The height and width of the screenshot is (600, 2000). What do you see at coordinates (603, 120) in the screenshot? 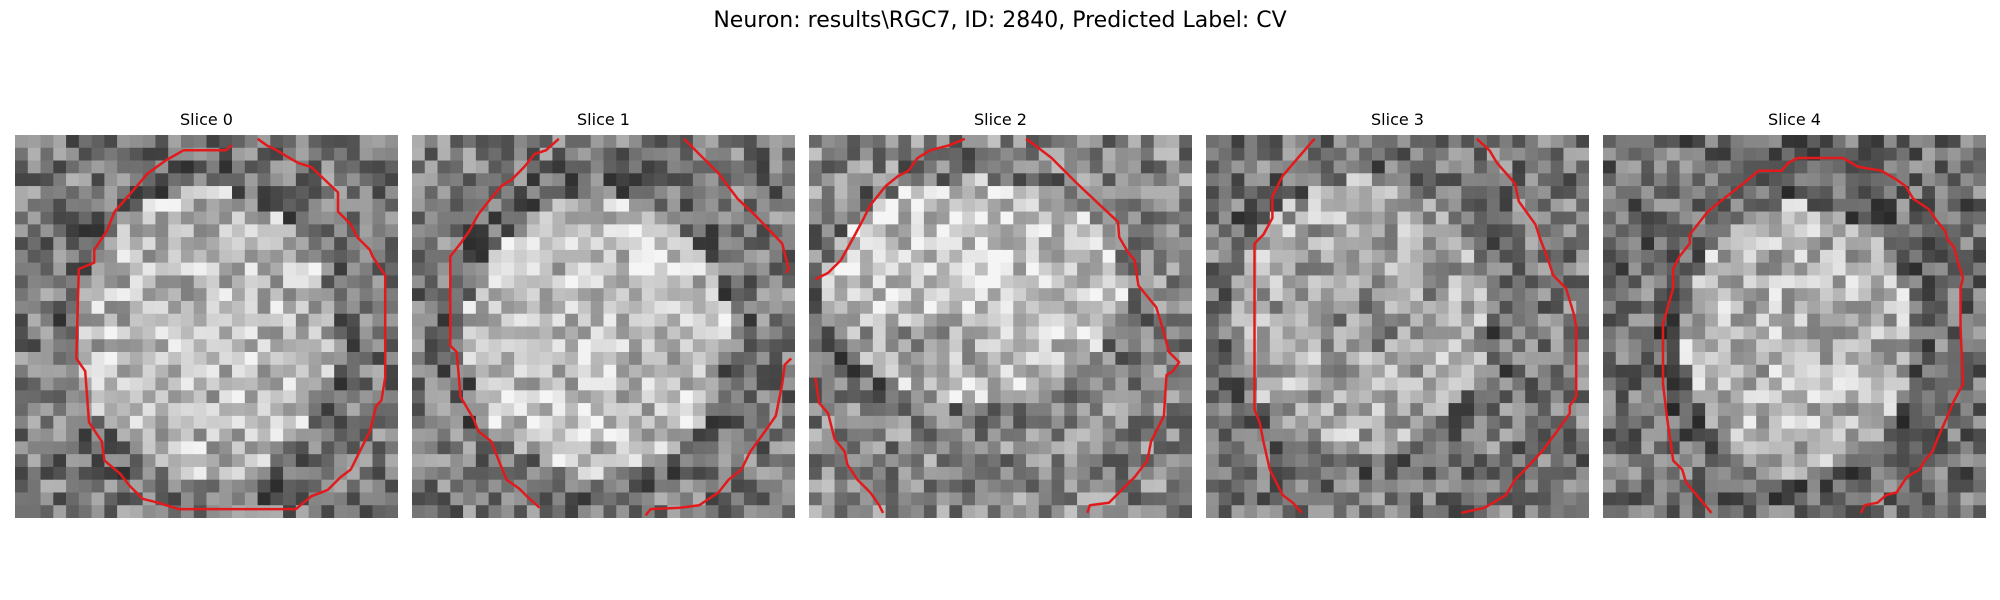
I see `slice-title-1: Slice 1` at bounding box center [603, 120].